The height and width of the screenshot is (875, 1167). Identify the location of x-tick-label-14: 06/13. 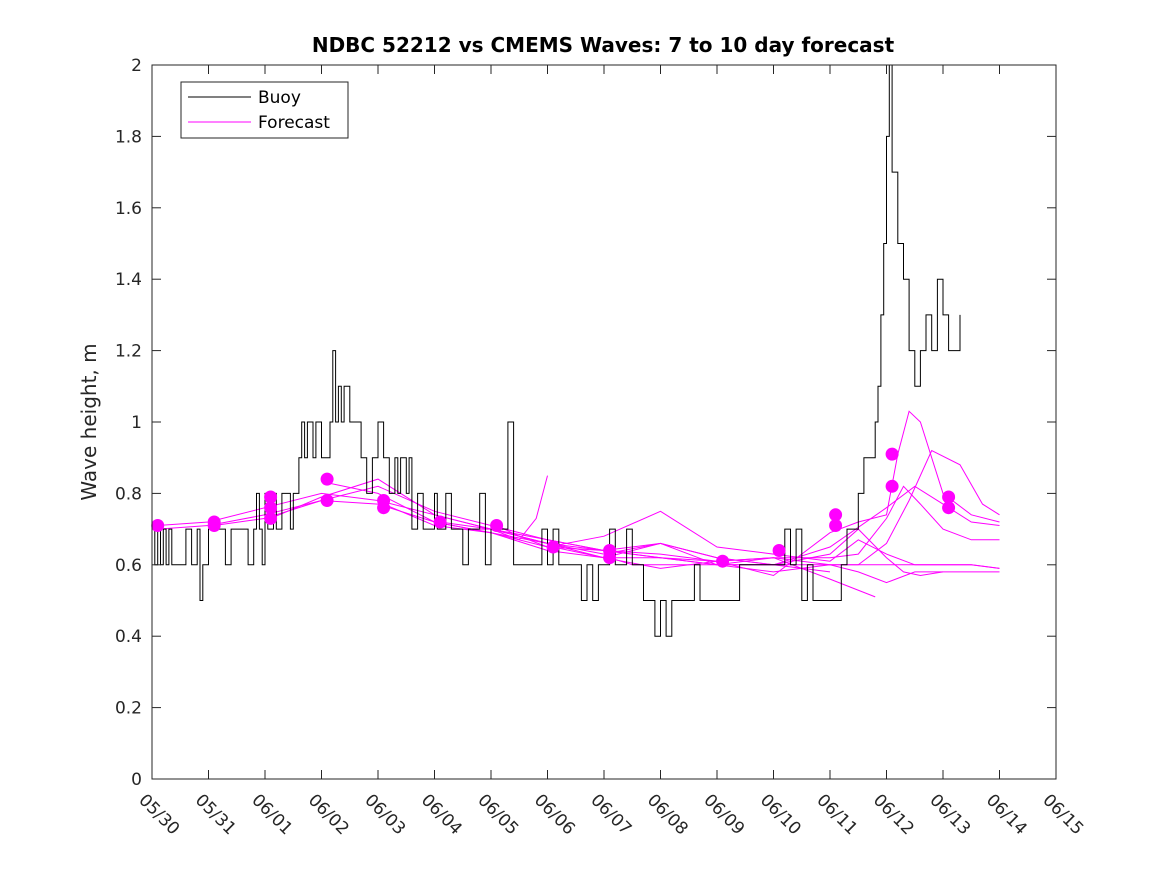
(949, 814).